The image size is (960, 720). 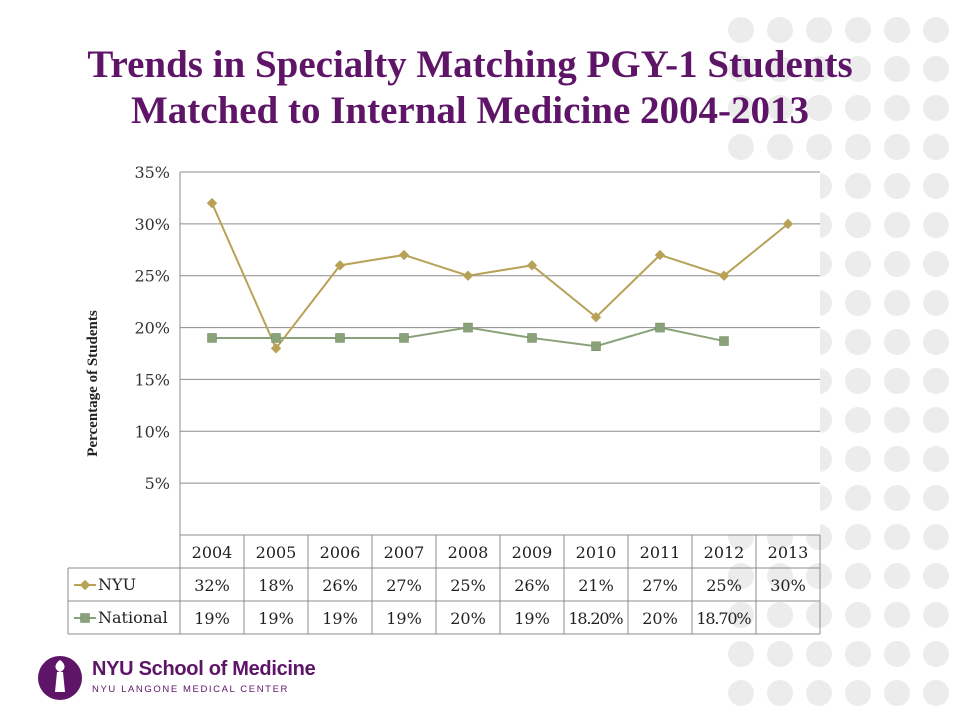 I want to click on x-category-label: 2007, so click(x=404, y=552).